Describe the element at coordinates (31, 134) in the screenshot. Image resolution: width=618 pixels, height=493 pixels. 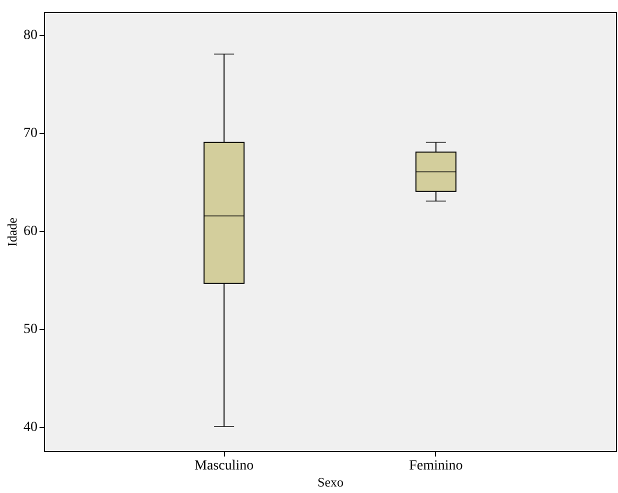
I see `y-tick-label: 70` at that location.